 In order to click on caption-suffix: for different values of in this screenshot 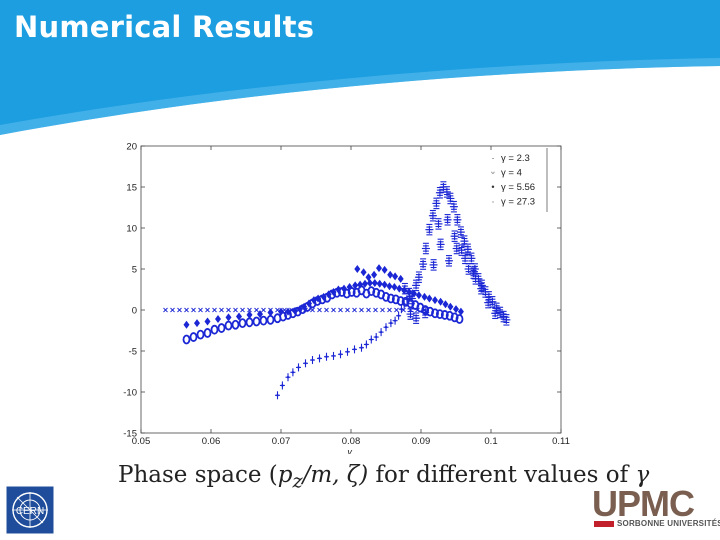, I will do `click(502, 475)`.